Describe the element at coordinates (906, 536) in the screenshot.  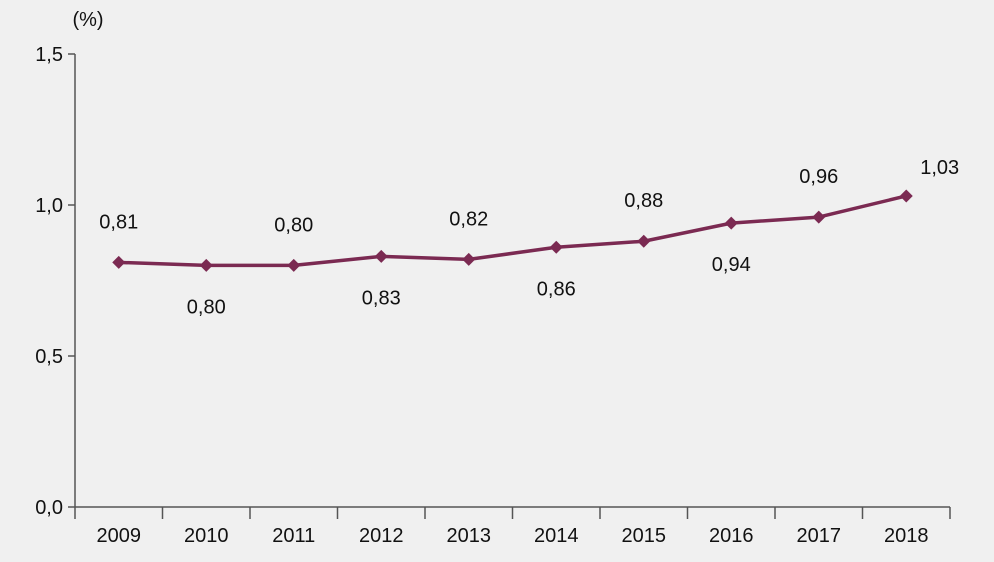
I see `x-tick-label: 2018` at that location.